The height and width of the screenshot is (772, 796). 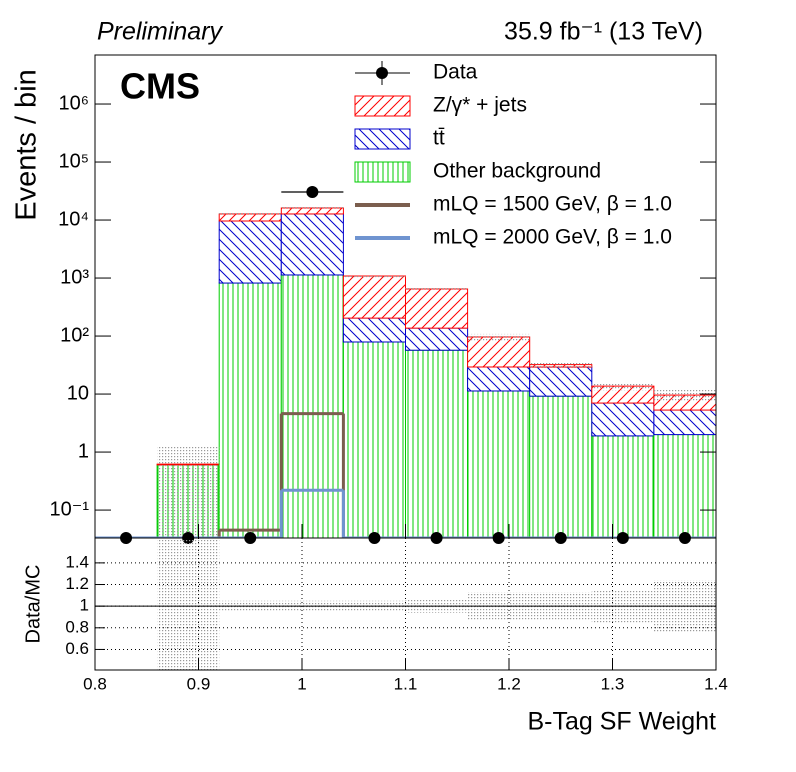 What do you see at coordinates (73, 219) in the screenshot?
I see `y-tick-label: 10⁴` at bounding box center [73, 219].